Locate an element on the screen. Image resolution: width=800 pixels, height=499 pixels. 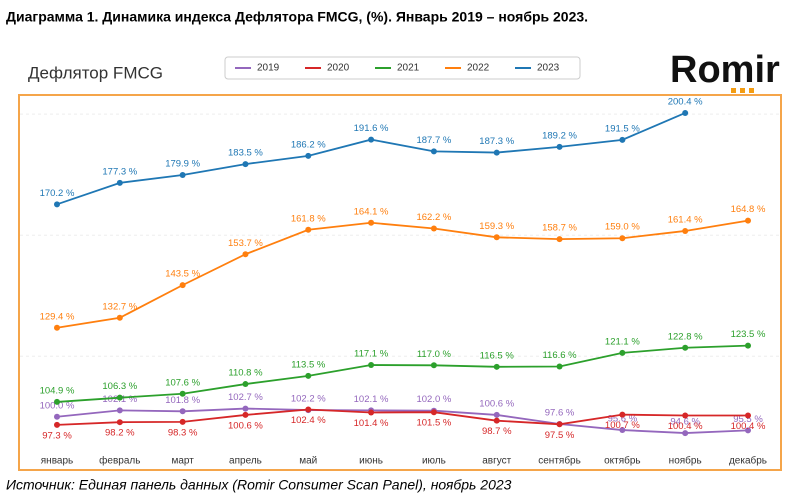
x-tick-label: апрель is located at coordinates (245, 461).